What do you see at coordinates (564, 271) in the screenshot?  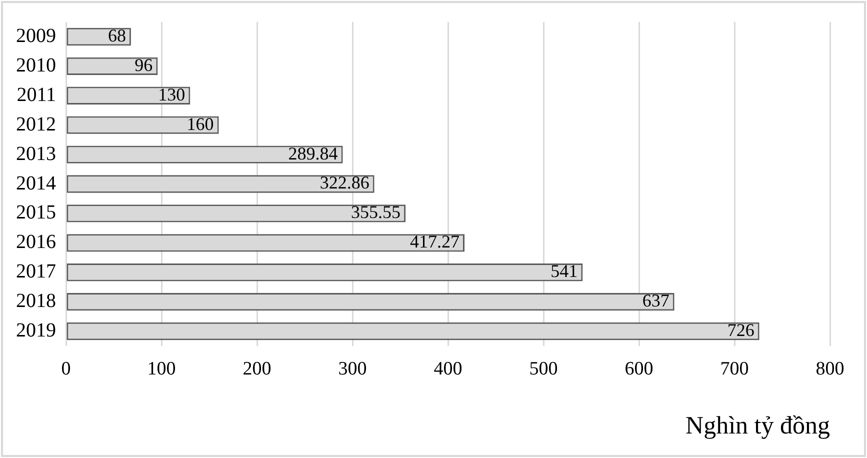 I see `data-label: 541` at bounding box center [564, 271].